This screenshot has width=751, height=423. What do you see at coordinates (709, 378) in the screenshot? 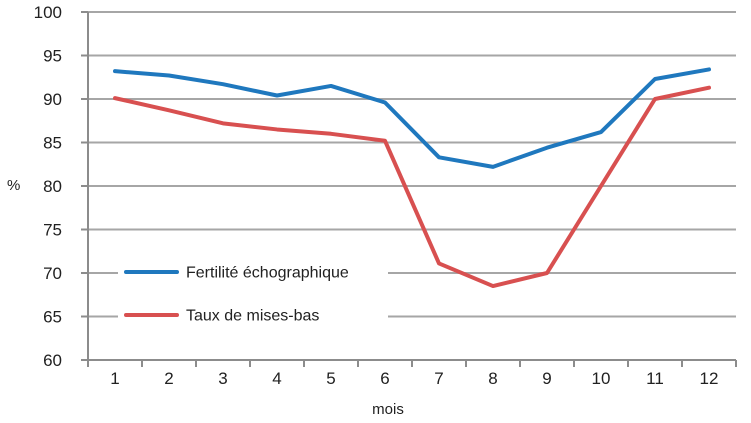
I see `x-tick-label: 12` at bounding box center [709, 378].